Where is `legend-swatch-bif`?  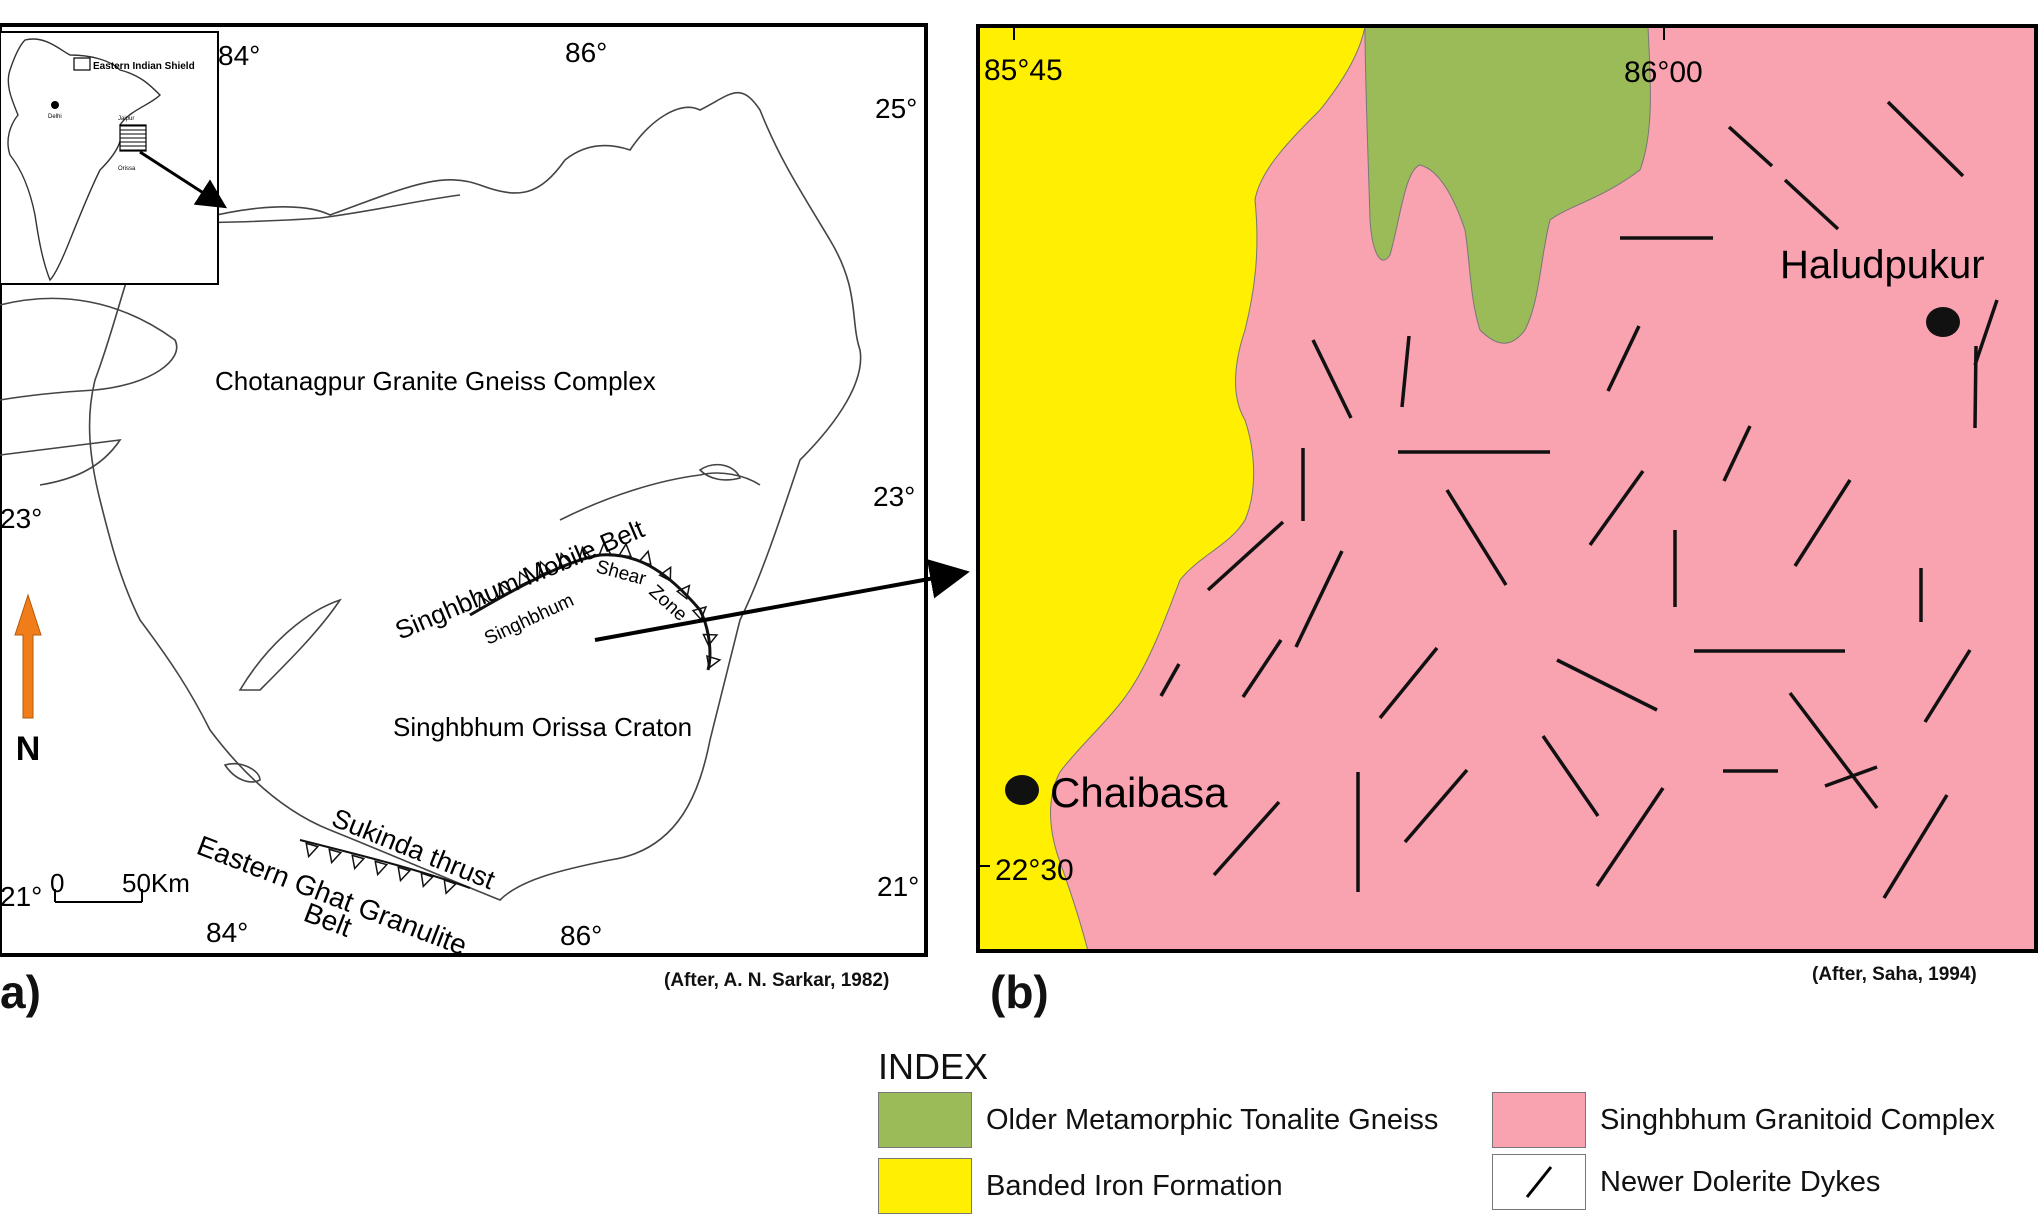 legend-swatch-bif is located at coordinates (925, 1186).